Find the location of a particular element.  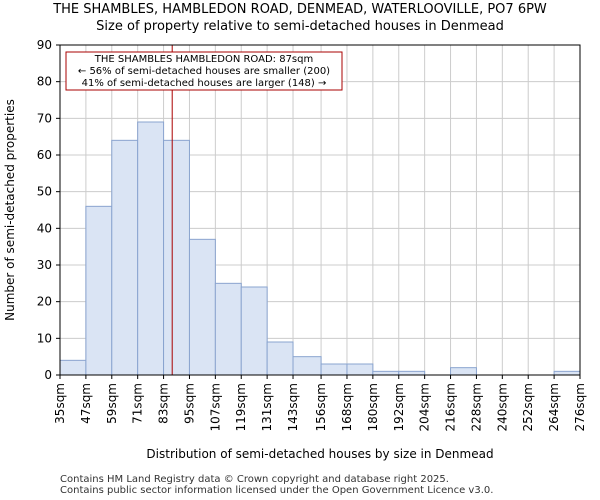

x-tick-label: 180sqm is located at coordinates (373, 407).